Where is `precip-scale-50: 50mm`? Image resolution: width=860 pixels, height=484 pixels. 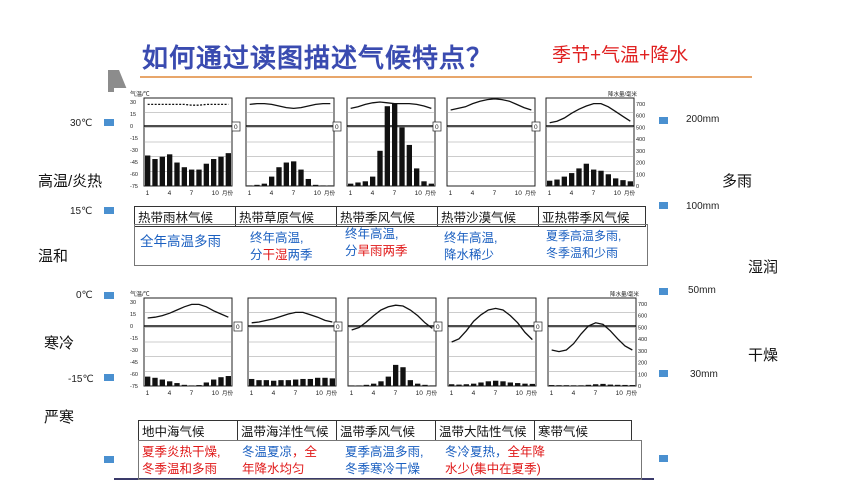 precip-scale-50: 50mm is located at coordinates (702, 290).